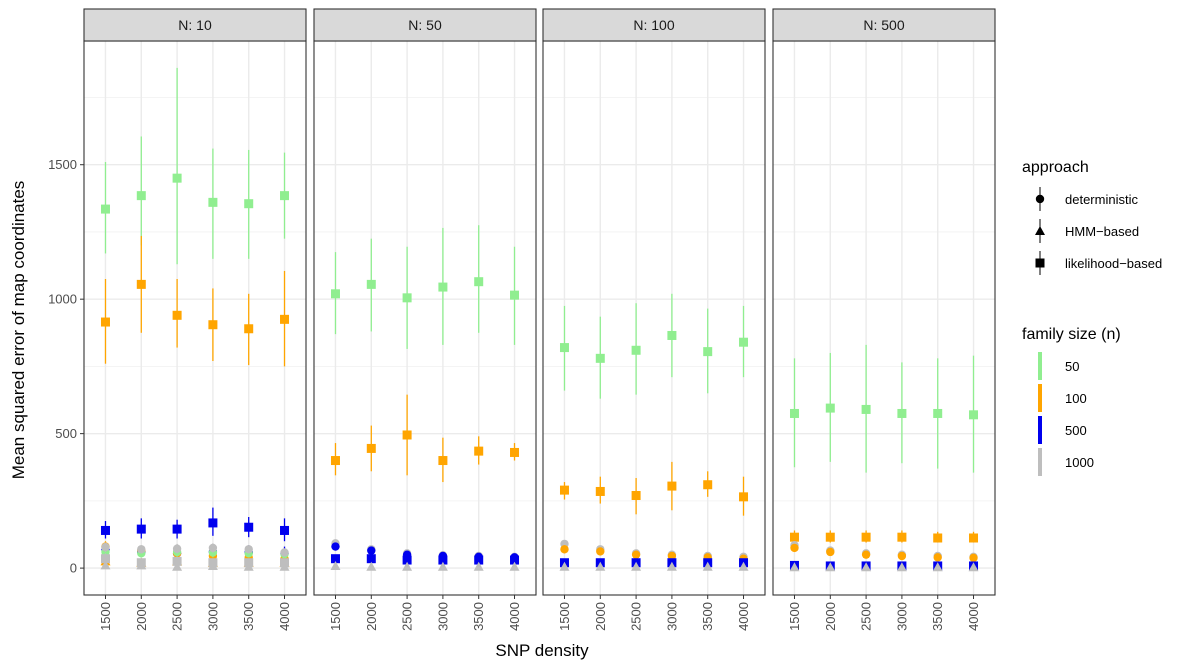 The width and height of the screenshot is (1201, 664). What do you see at coordinates (1055, 167) in the screenshot?
I see `legend-approach-title: approach` at bounding box center [1055, 167].